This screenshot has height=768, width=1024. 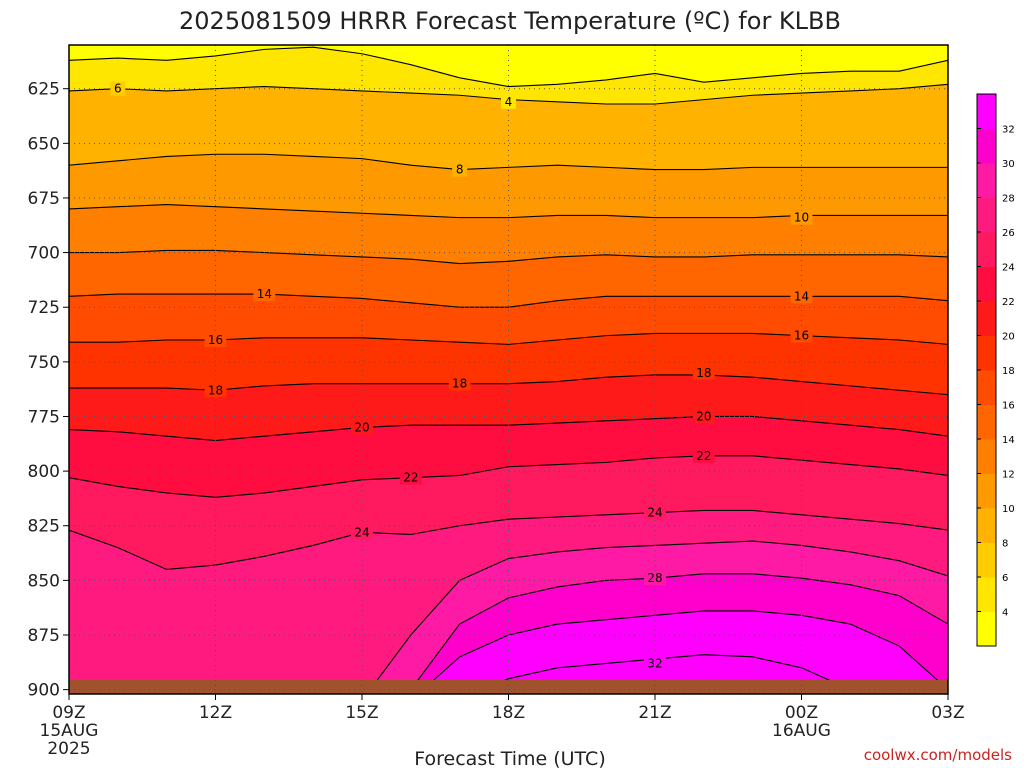 I want to click on contour-label-8: 8, so click(x=460, y=170).